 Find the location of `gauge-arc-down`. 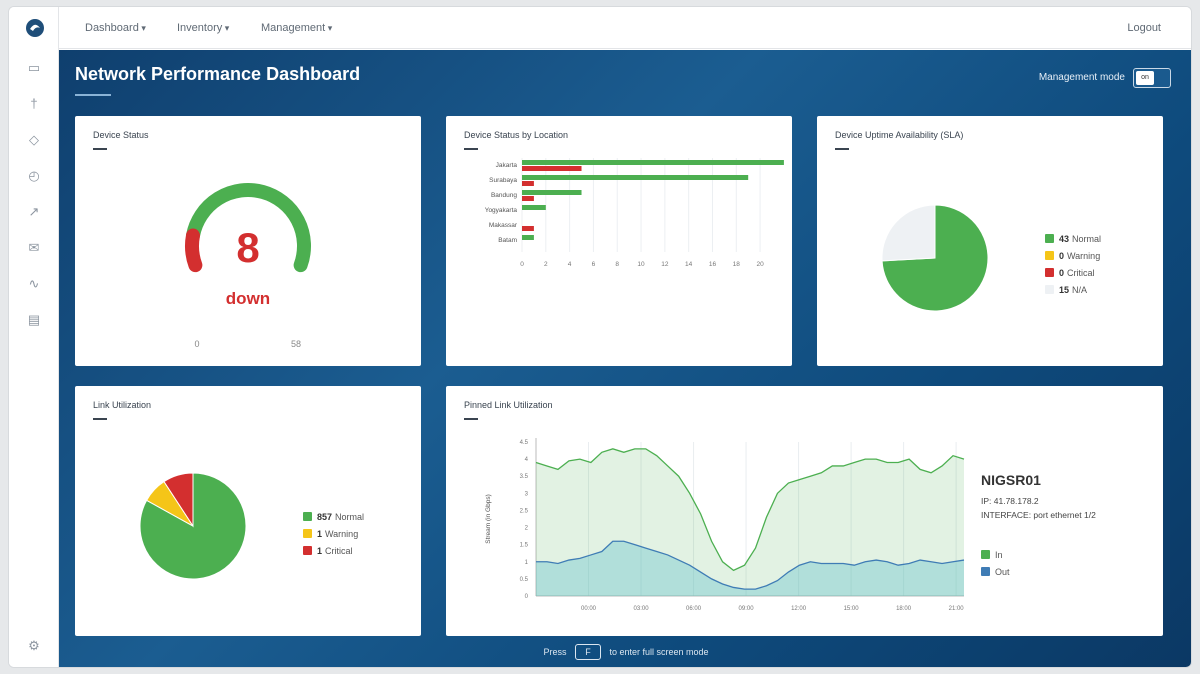

gauge-arc-down is located at coordinates (194, 250).